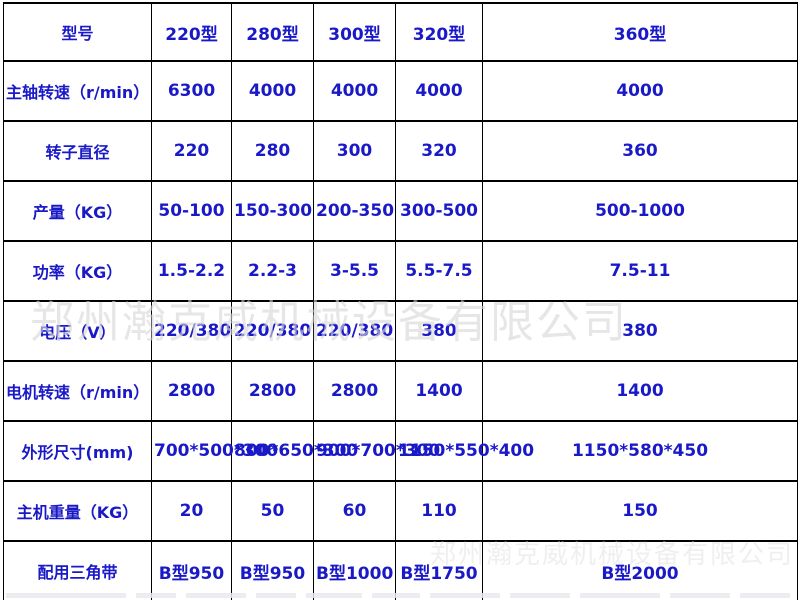 This screenshot has width=800, height=600. I want to click on header-cell-220: 220型, so click(191, 32).